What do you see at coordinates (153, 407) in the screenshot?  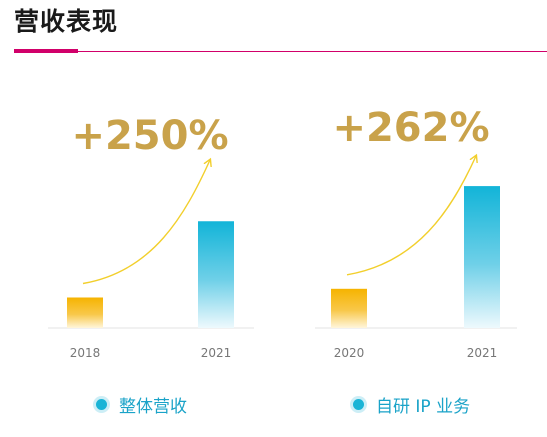 I see `legend-label-chart-1: 整体营收` at bounding box center [153, 407].